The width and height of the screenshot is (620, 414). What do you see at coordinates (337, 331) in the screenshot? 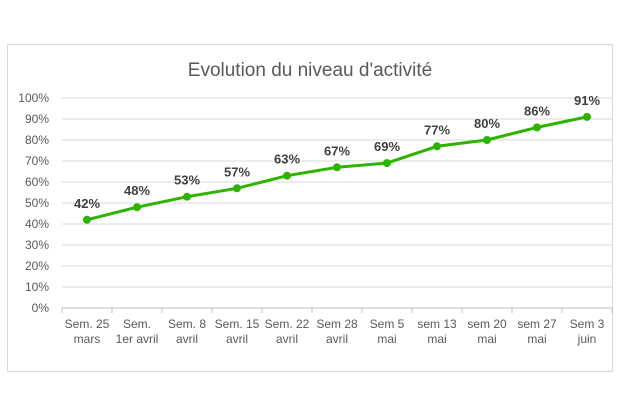
I see `x-tick-label: Sem 28 avril` at bounding box center [337, 331].